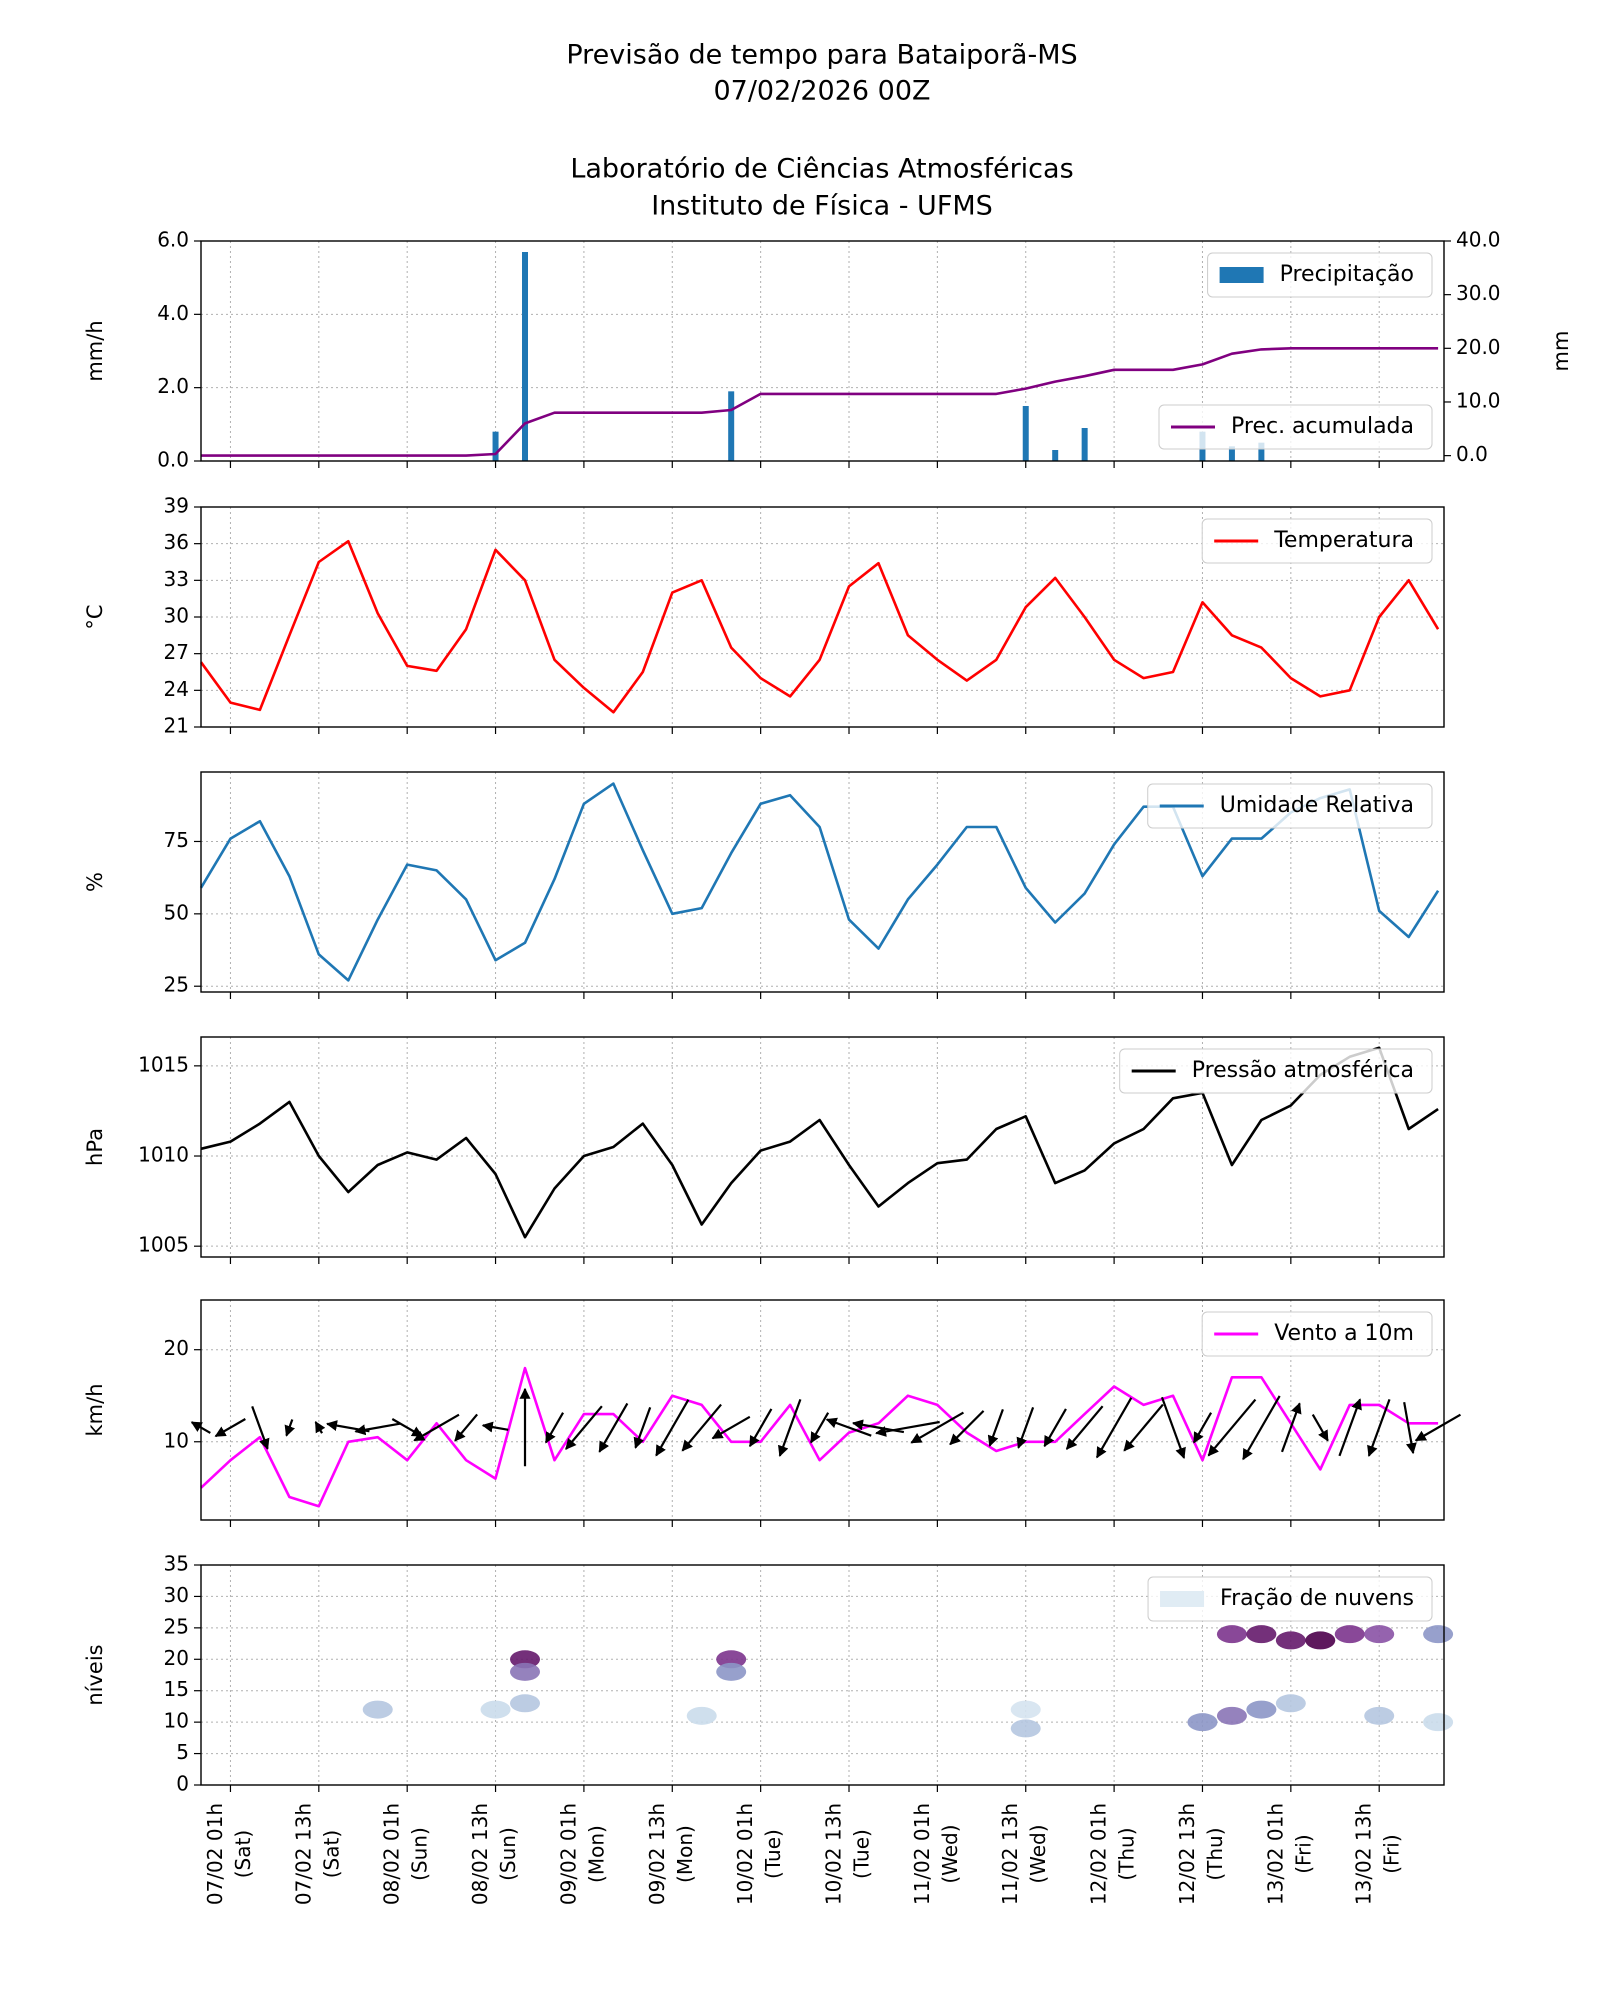 This screenshot has width=1600, height=2000. What do you see at coordinates (1241, 275) in the screenshot?
I see `legend-swatch` at bounding box center [1241, 275].